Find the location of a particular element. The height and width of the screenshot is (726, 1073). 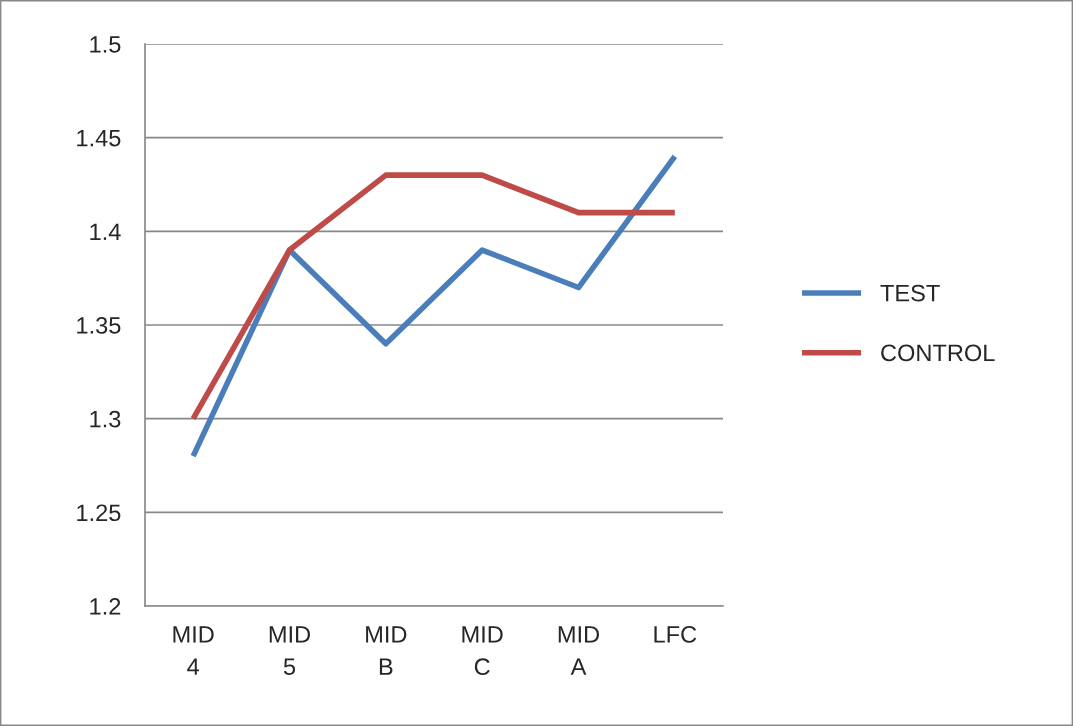

y-tick-label: 1.2 is located at coordinates (105, 606).